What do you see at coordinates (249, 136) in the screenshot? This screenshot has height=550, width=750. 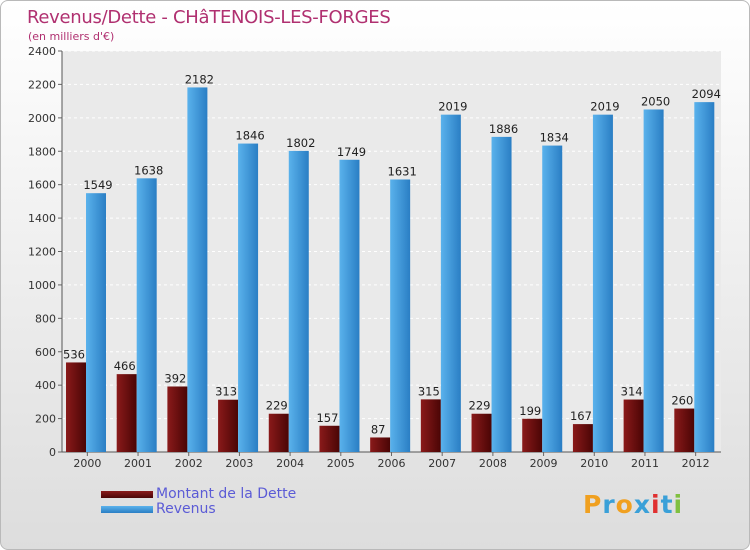 I see `data-label-revenus: 1846` at bounding box center [249, 136].